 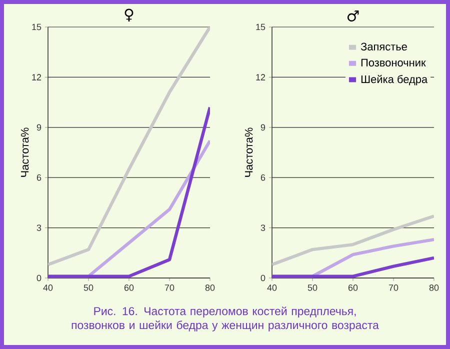 What do you see at coordinates (353, 16) in the screenshot?
I see `chart-title: ♂` at bounding box center [353, 16].